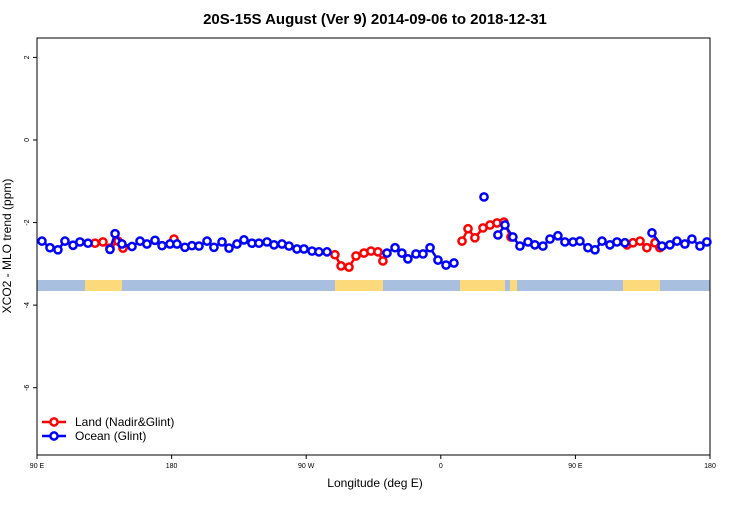 The width and height of the screenshot is (750, 505). Describe the element at coordinates (27, 222) in the screenshot. I see `y-tick-label: -2` at that location.